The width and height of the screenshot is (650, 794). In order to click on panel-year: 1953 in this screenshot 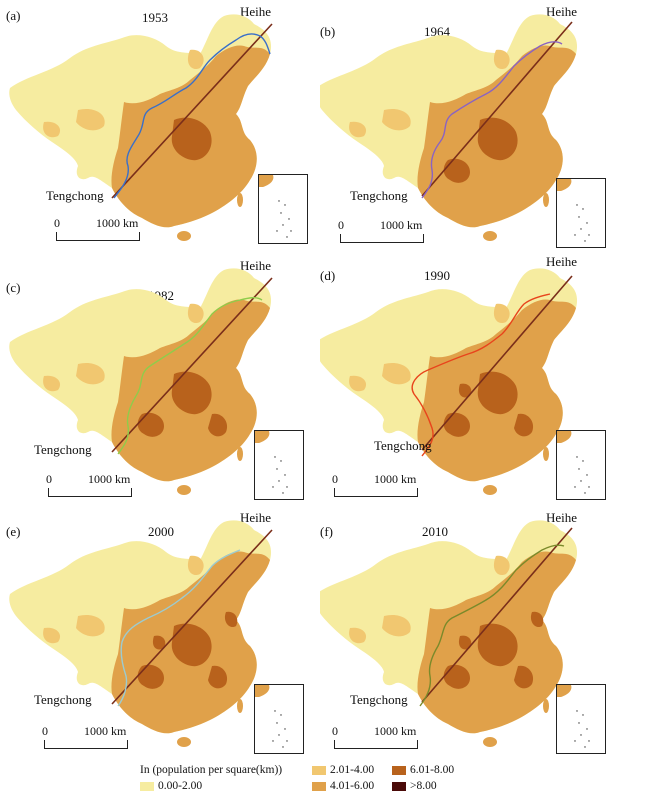, I will do `click(155, 17)`.